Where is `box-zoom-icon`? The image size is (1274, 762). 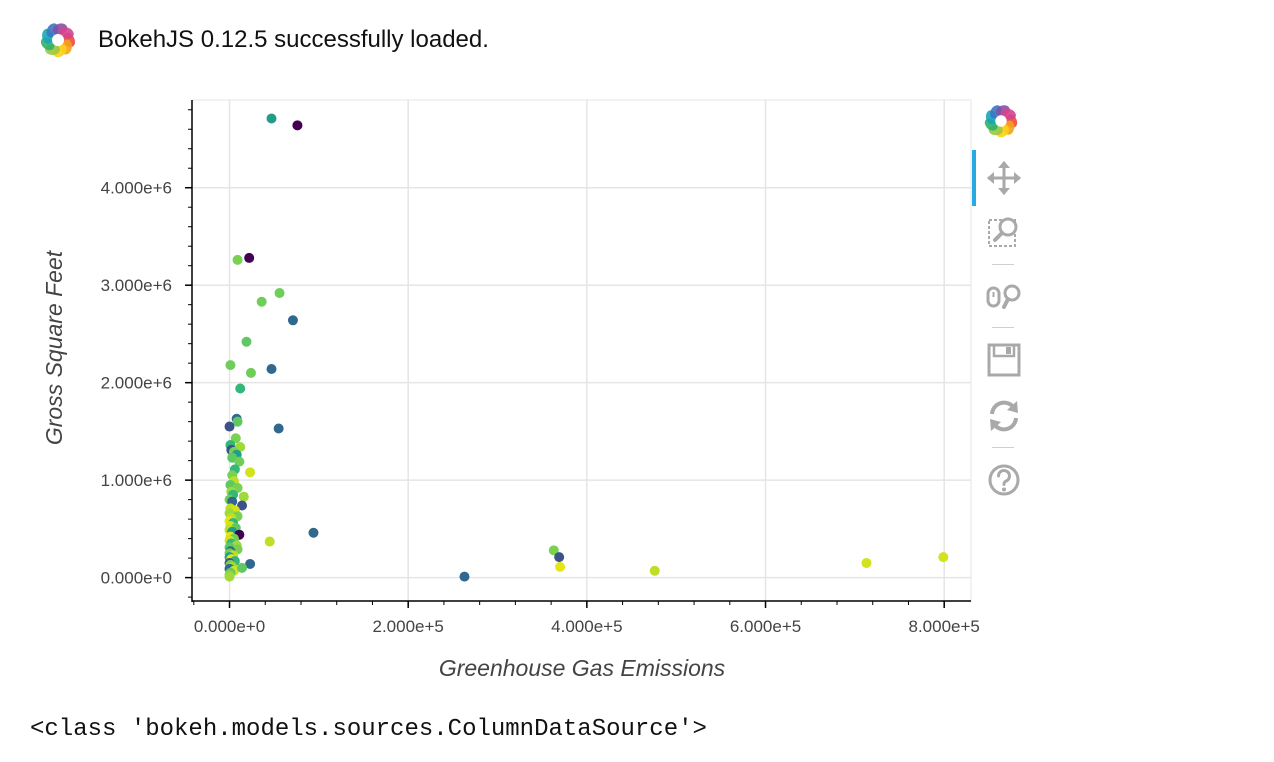 box-zoom-icon is located at coordinates (1003, 232).